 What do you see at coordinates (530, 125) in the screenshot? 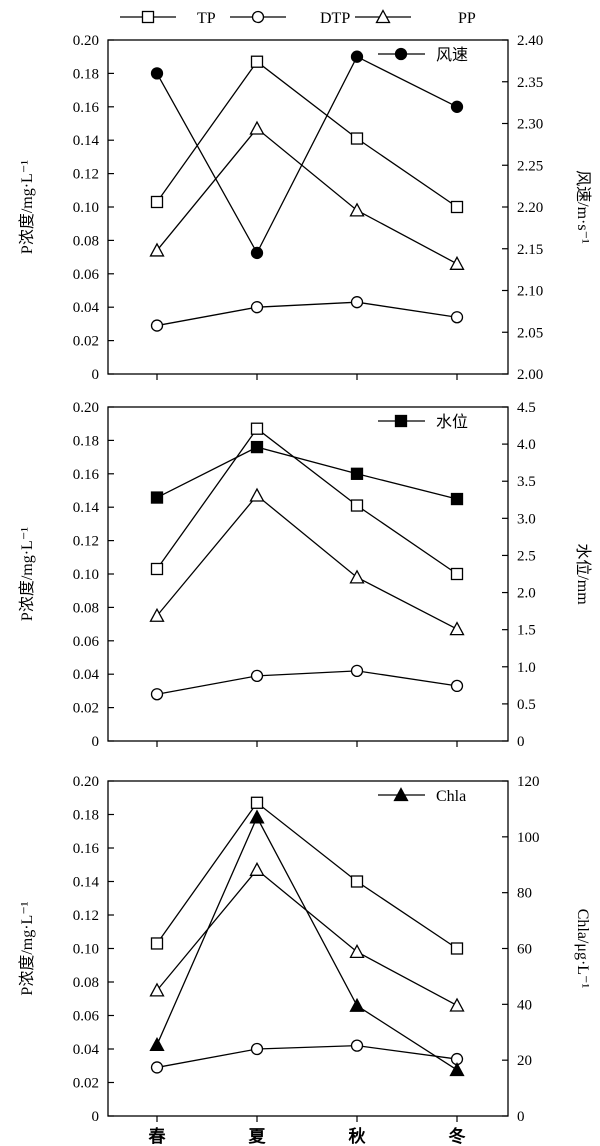
I see `right-tick-label: 2.30` at bounding box center [530, 125].